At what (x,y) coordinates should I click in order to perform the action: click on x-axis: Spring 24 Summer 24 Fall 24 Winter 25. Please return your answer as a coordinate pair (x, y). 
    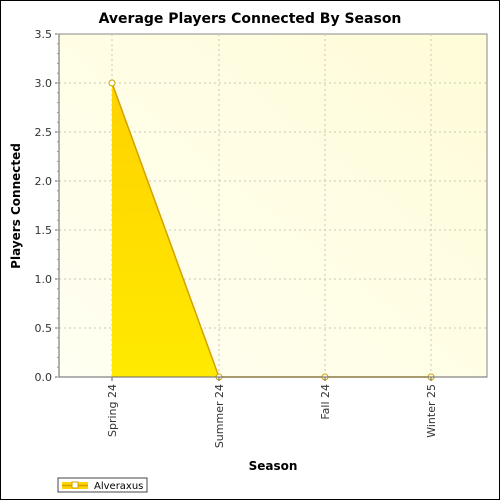
    Looking at the image, I should click on (273, 412).